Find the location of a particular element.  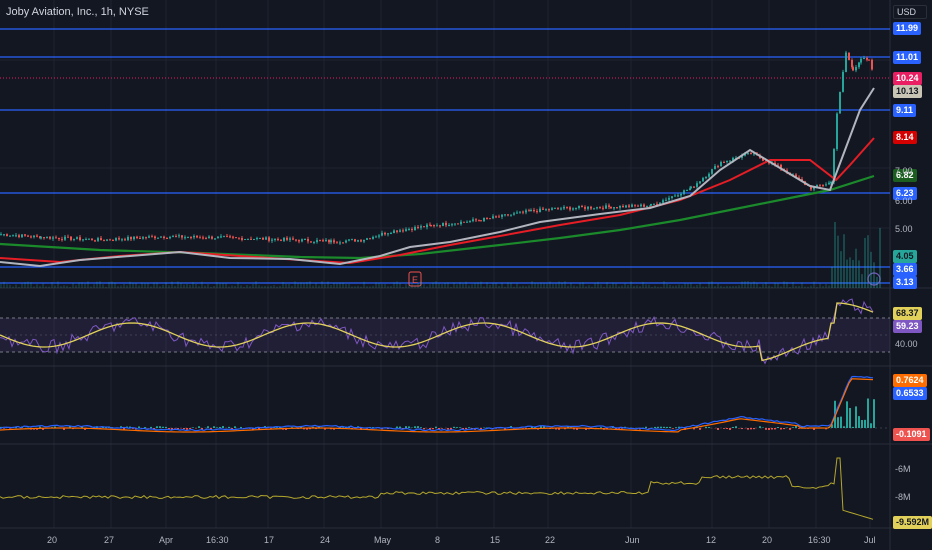

earnings-marker-text: E is located at coordinates (415, 280).